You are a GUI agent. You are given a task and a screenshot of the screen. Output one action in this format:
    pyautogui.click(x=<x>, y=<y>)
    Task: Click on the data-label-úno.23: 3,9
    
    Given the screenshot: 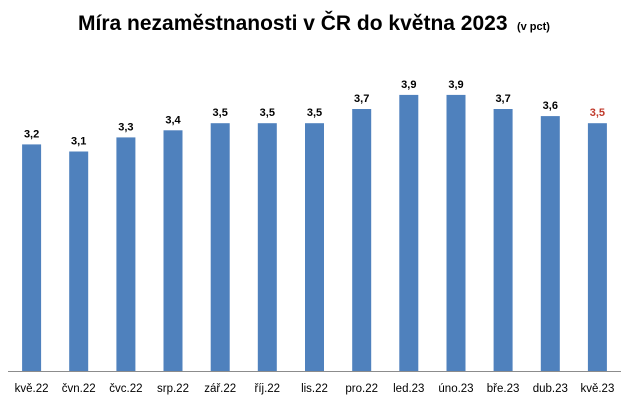 What is the action you would take?
    pyautogui.click(x=455, y=85)
    